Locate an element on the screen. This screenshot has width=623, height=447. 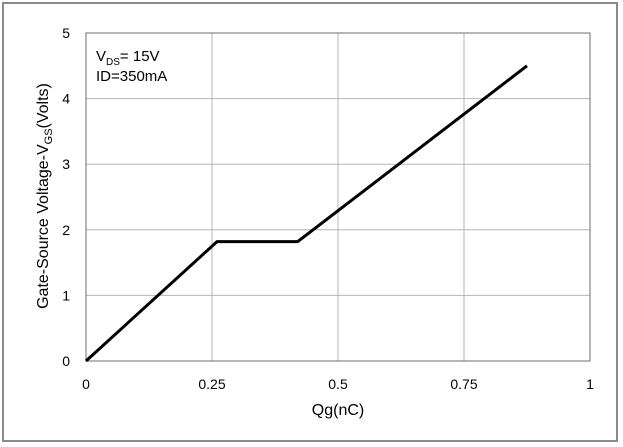
y-tick-label: 4 is located at coordinates (66, 99).